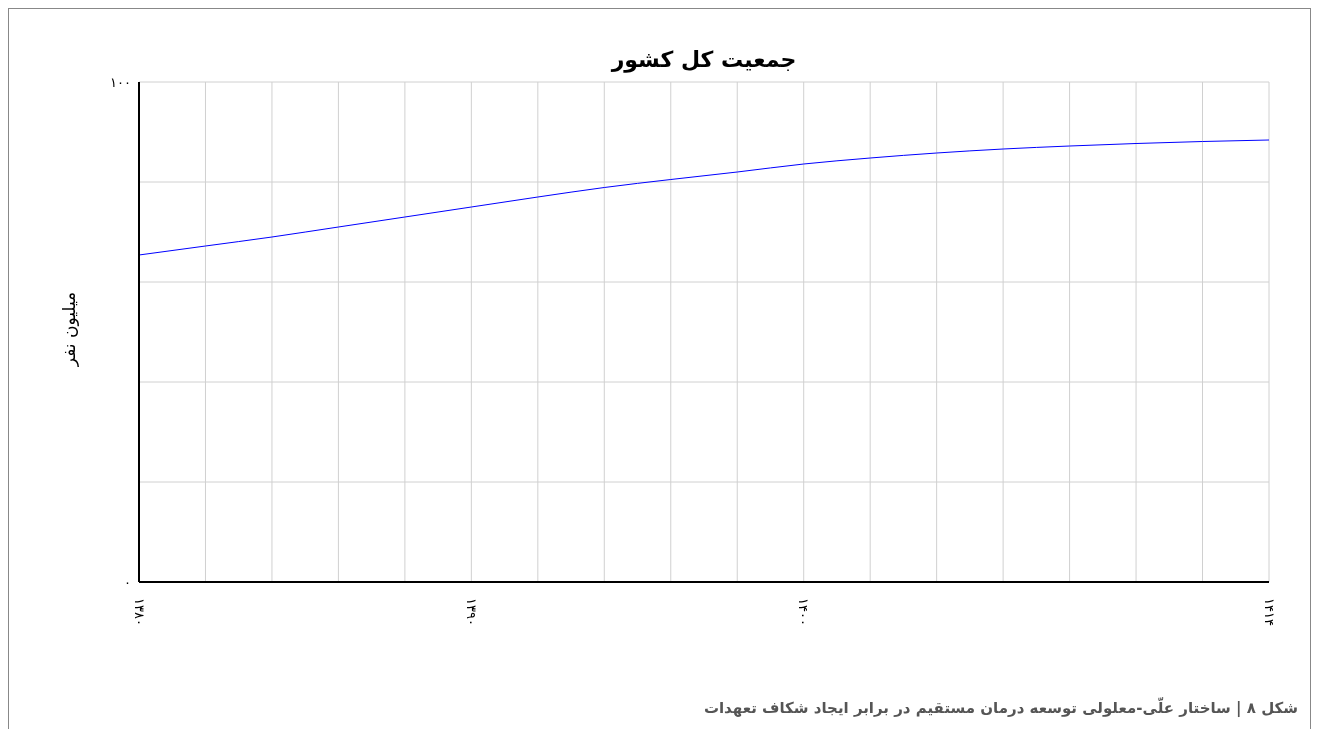  Describe the element at coordinates (127, 582) in the screenshot. I see `y-tick-label: ۰` at that location.